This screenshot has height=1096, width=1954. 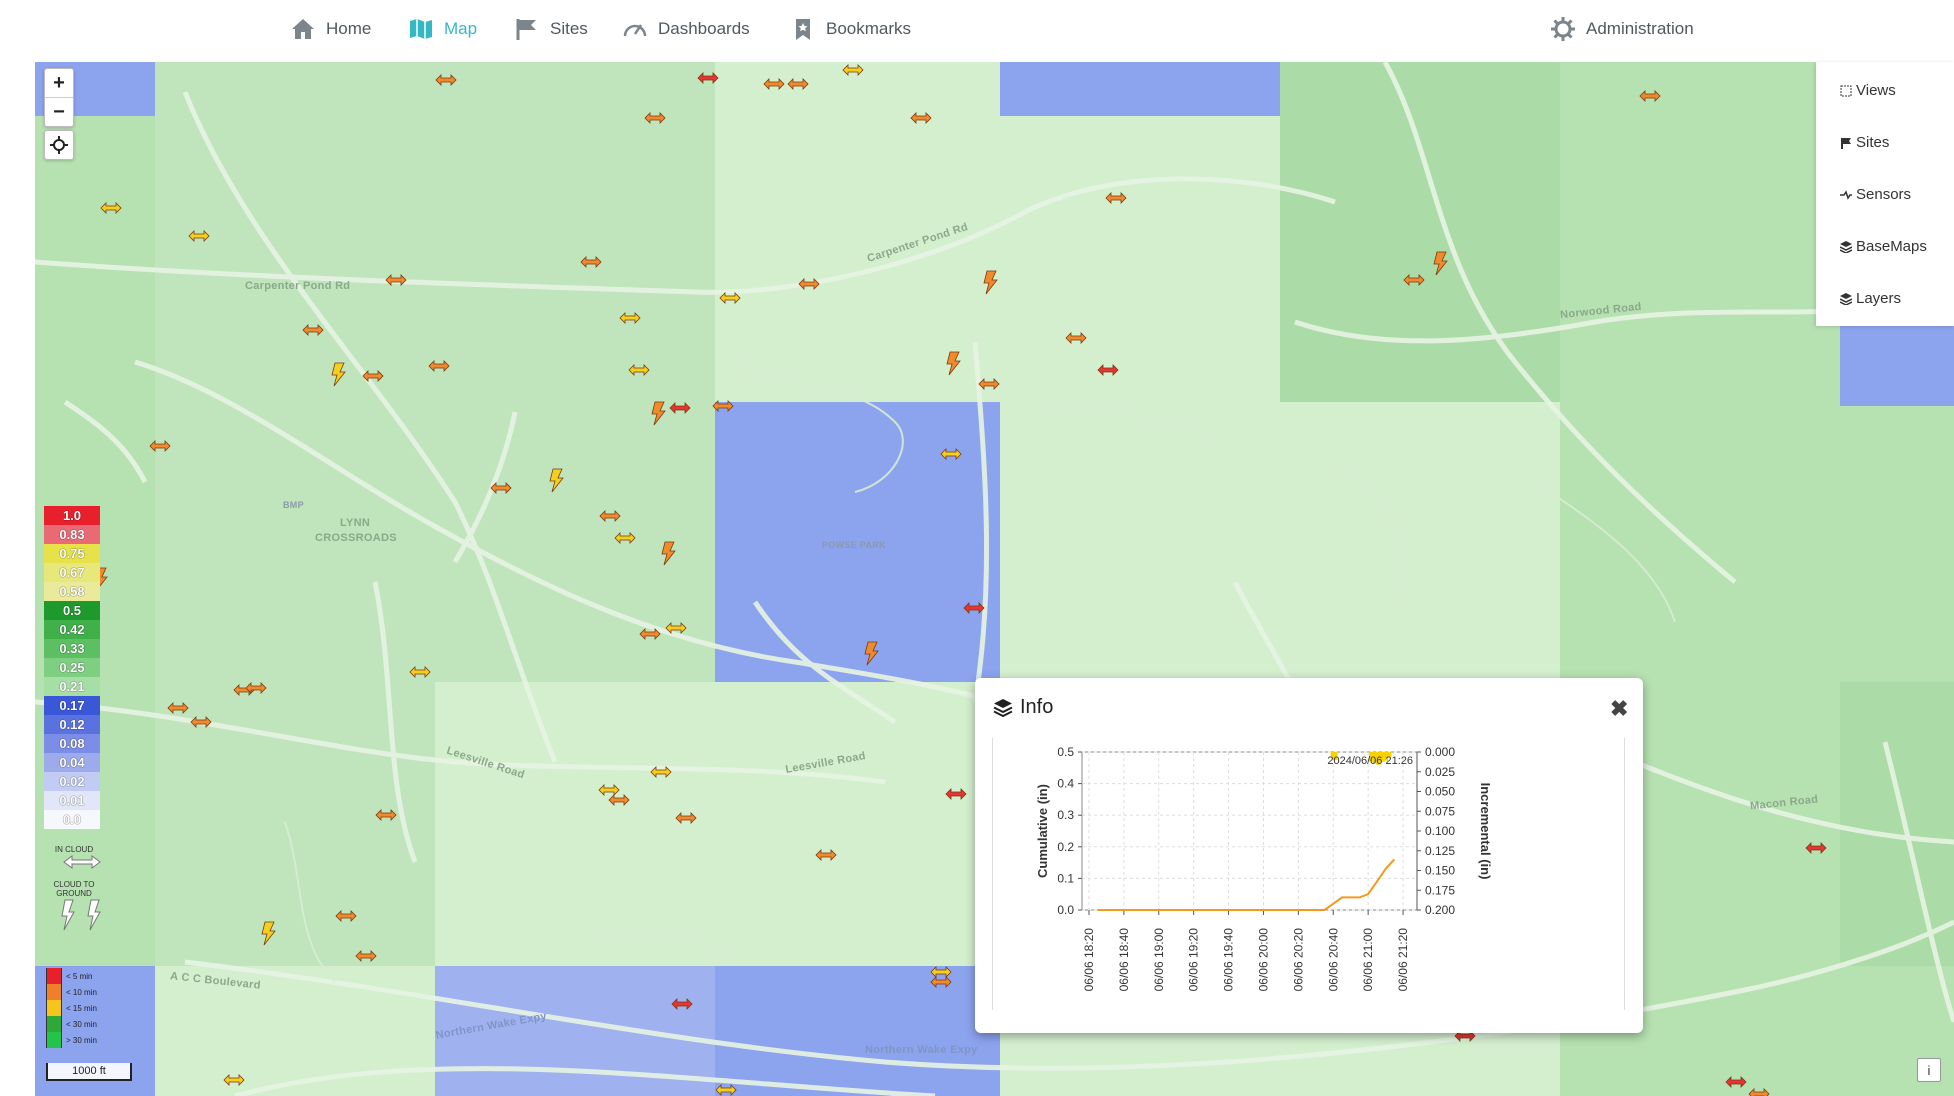 What do you see at coordinates (442, 29) in the screenshot?
I see `nav-map: Map` at bounding box center [442, 29].